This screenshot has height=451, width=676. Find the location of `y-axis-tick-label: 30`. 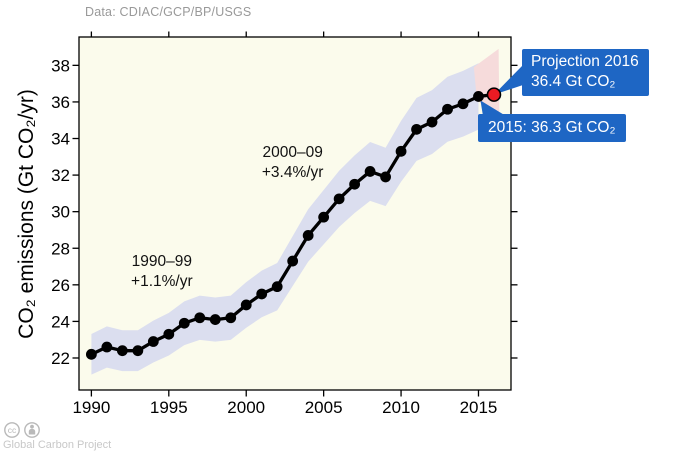

y-axis-tick-label: 30 is located at coordinates (60, 212).